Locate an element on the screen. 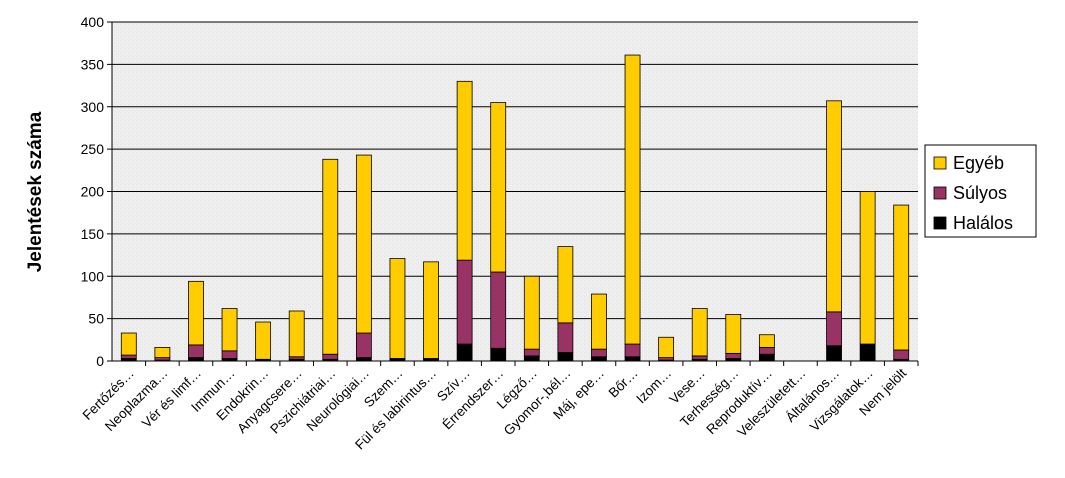  y-tick-label: 50 is located at coordinates (96, 319).